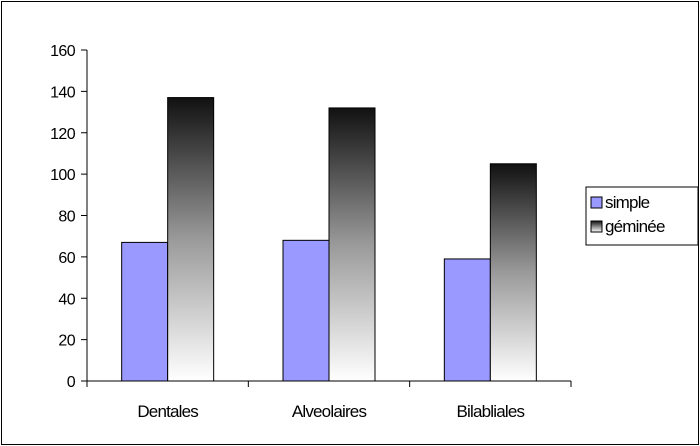 The image size is (700, 446). I want to click on legend-label-simple: simple, so click(627, 202).